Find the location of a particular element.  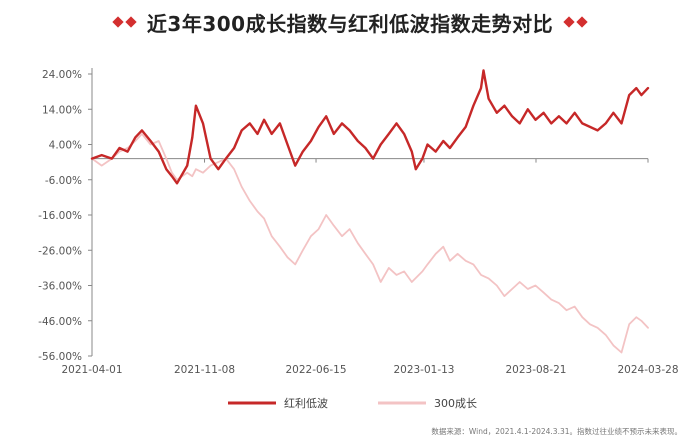

x-tick-label: 2023-01-13 is located at coordinates (423, 370).